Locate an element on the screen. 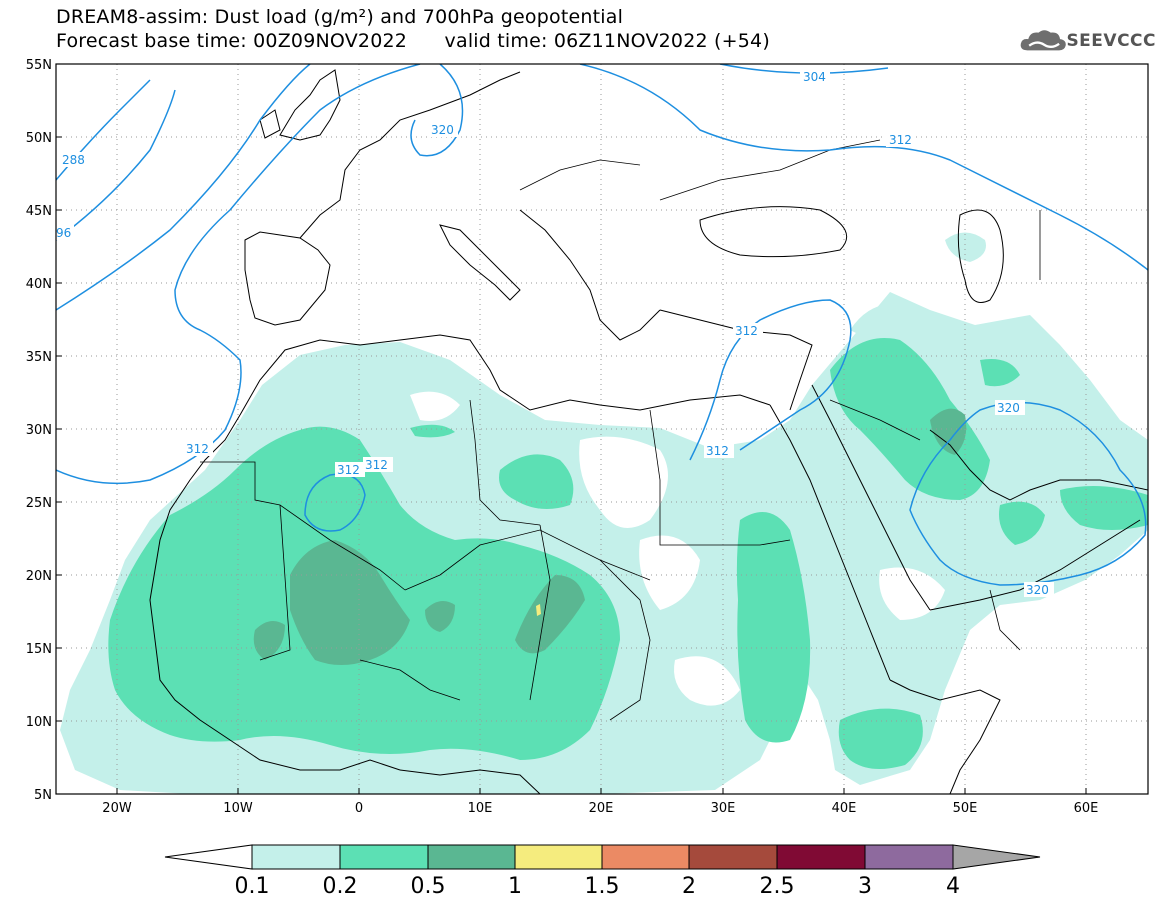 Image resolution: width=1165 pixels, height=907 pixels. contour-label-320-europe: 320 is located at coordinates (442, 130).